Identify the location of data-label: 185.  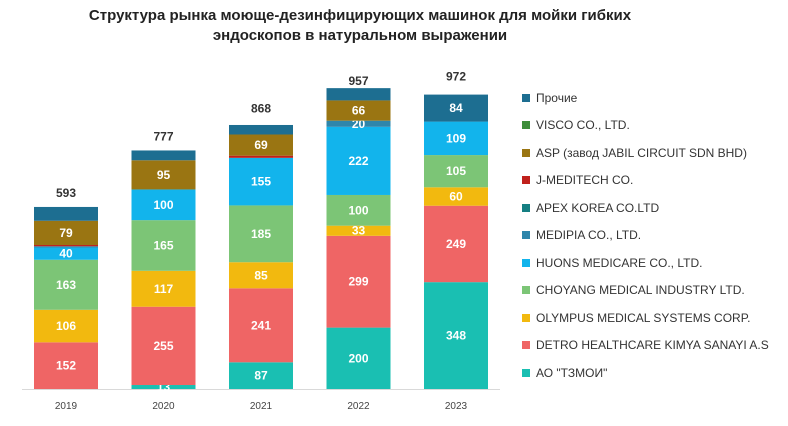
(261, 234).